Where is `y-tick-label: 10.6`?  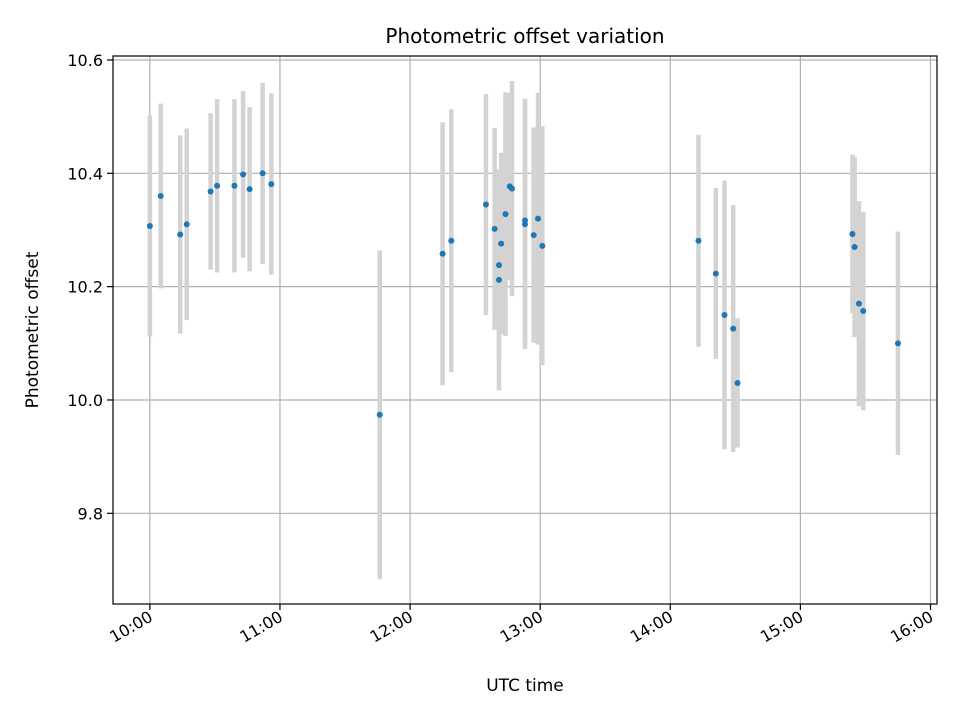 y-tick-label: 10.6 is located at coordinates (85, 60).